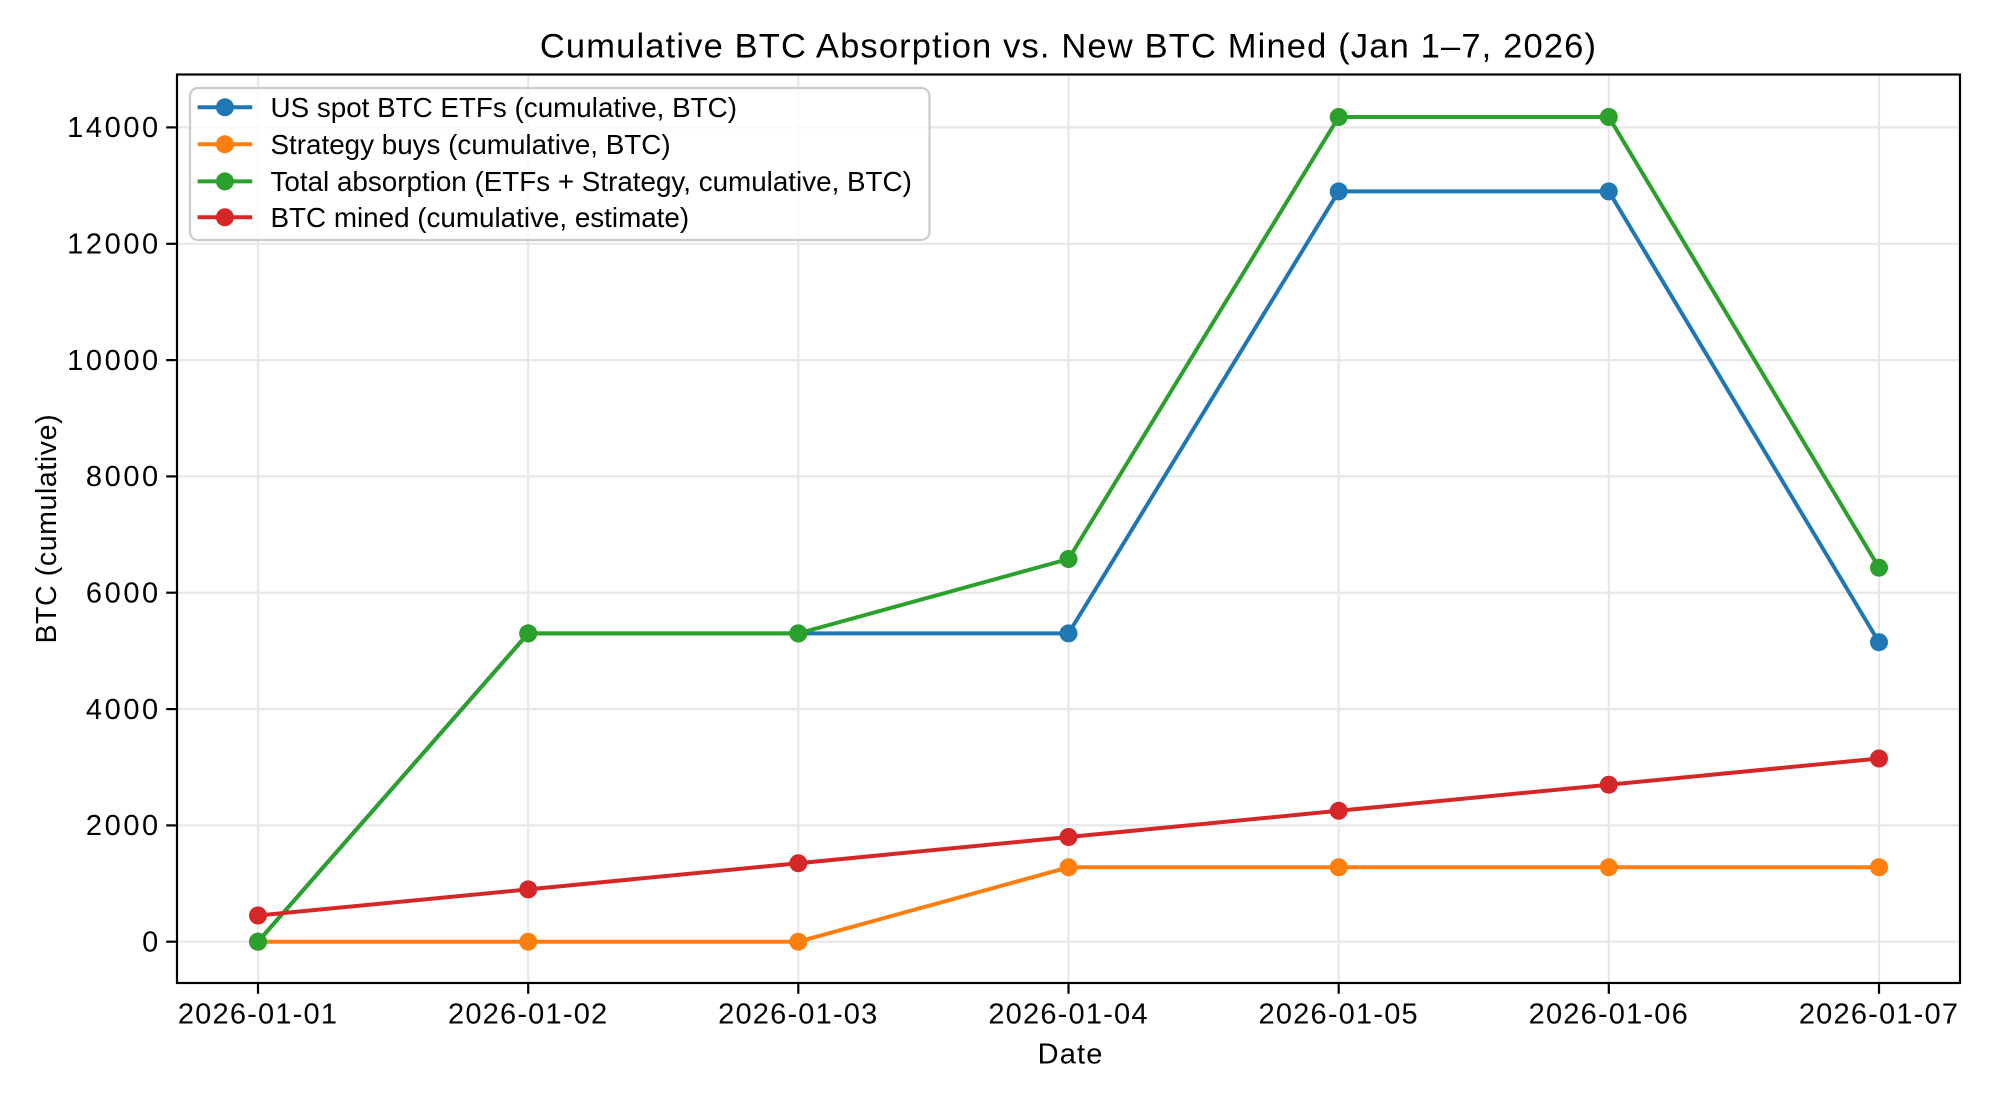 This screenshot has width=2000, height=1105. I want to click on svg-text: BTC (cumulative), so click(47, 529).